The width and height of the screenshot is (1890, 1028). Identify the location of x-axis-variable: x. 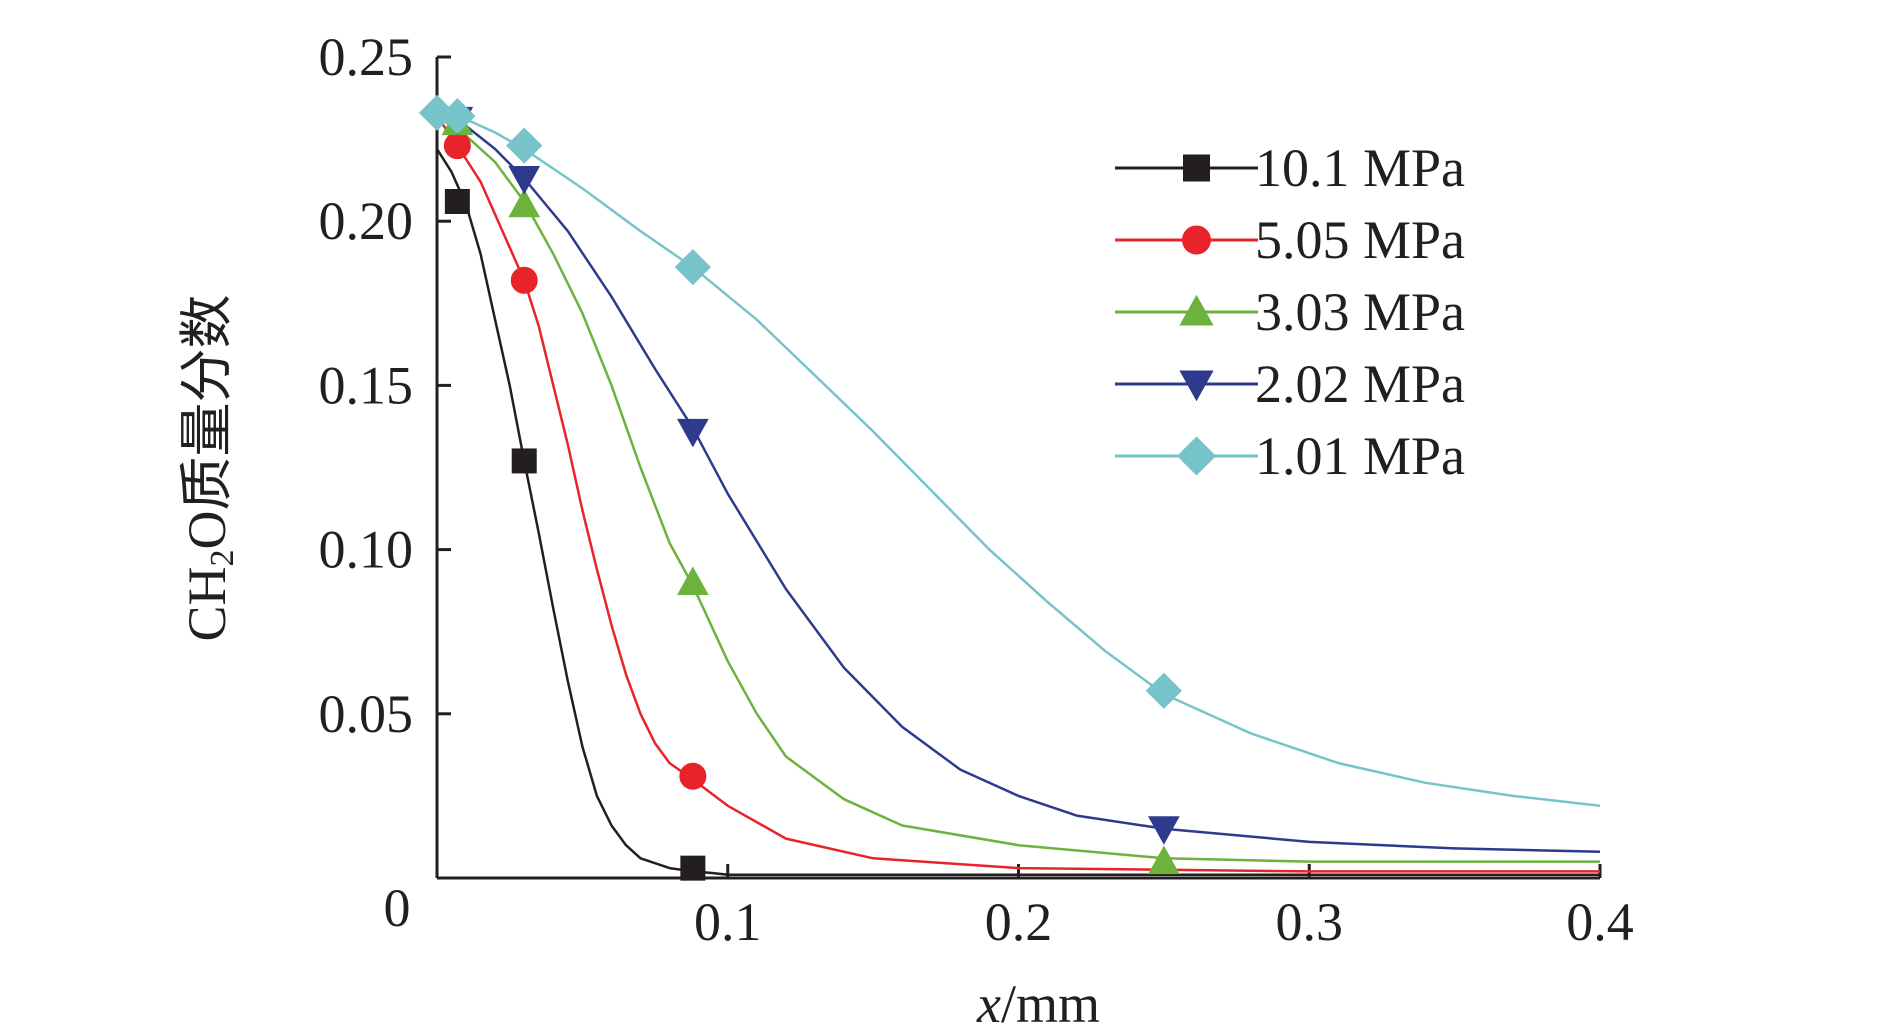
(988, 1001).